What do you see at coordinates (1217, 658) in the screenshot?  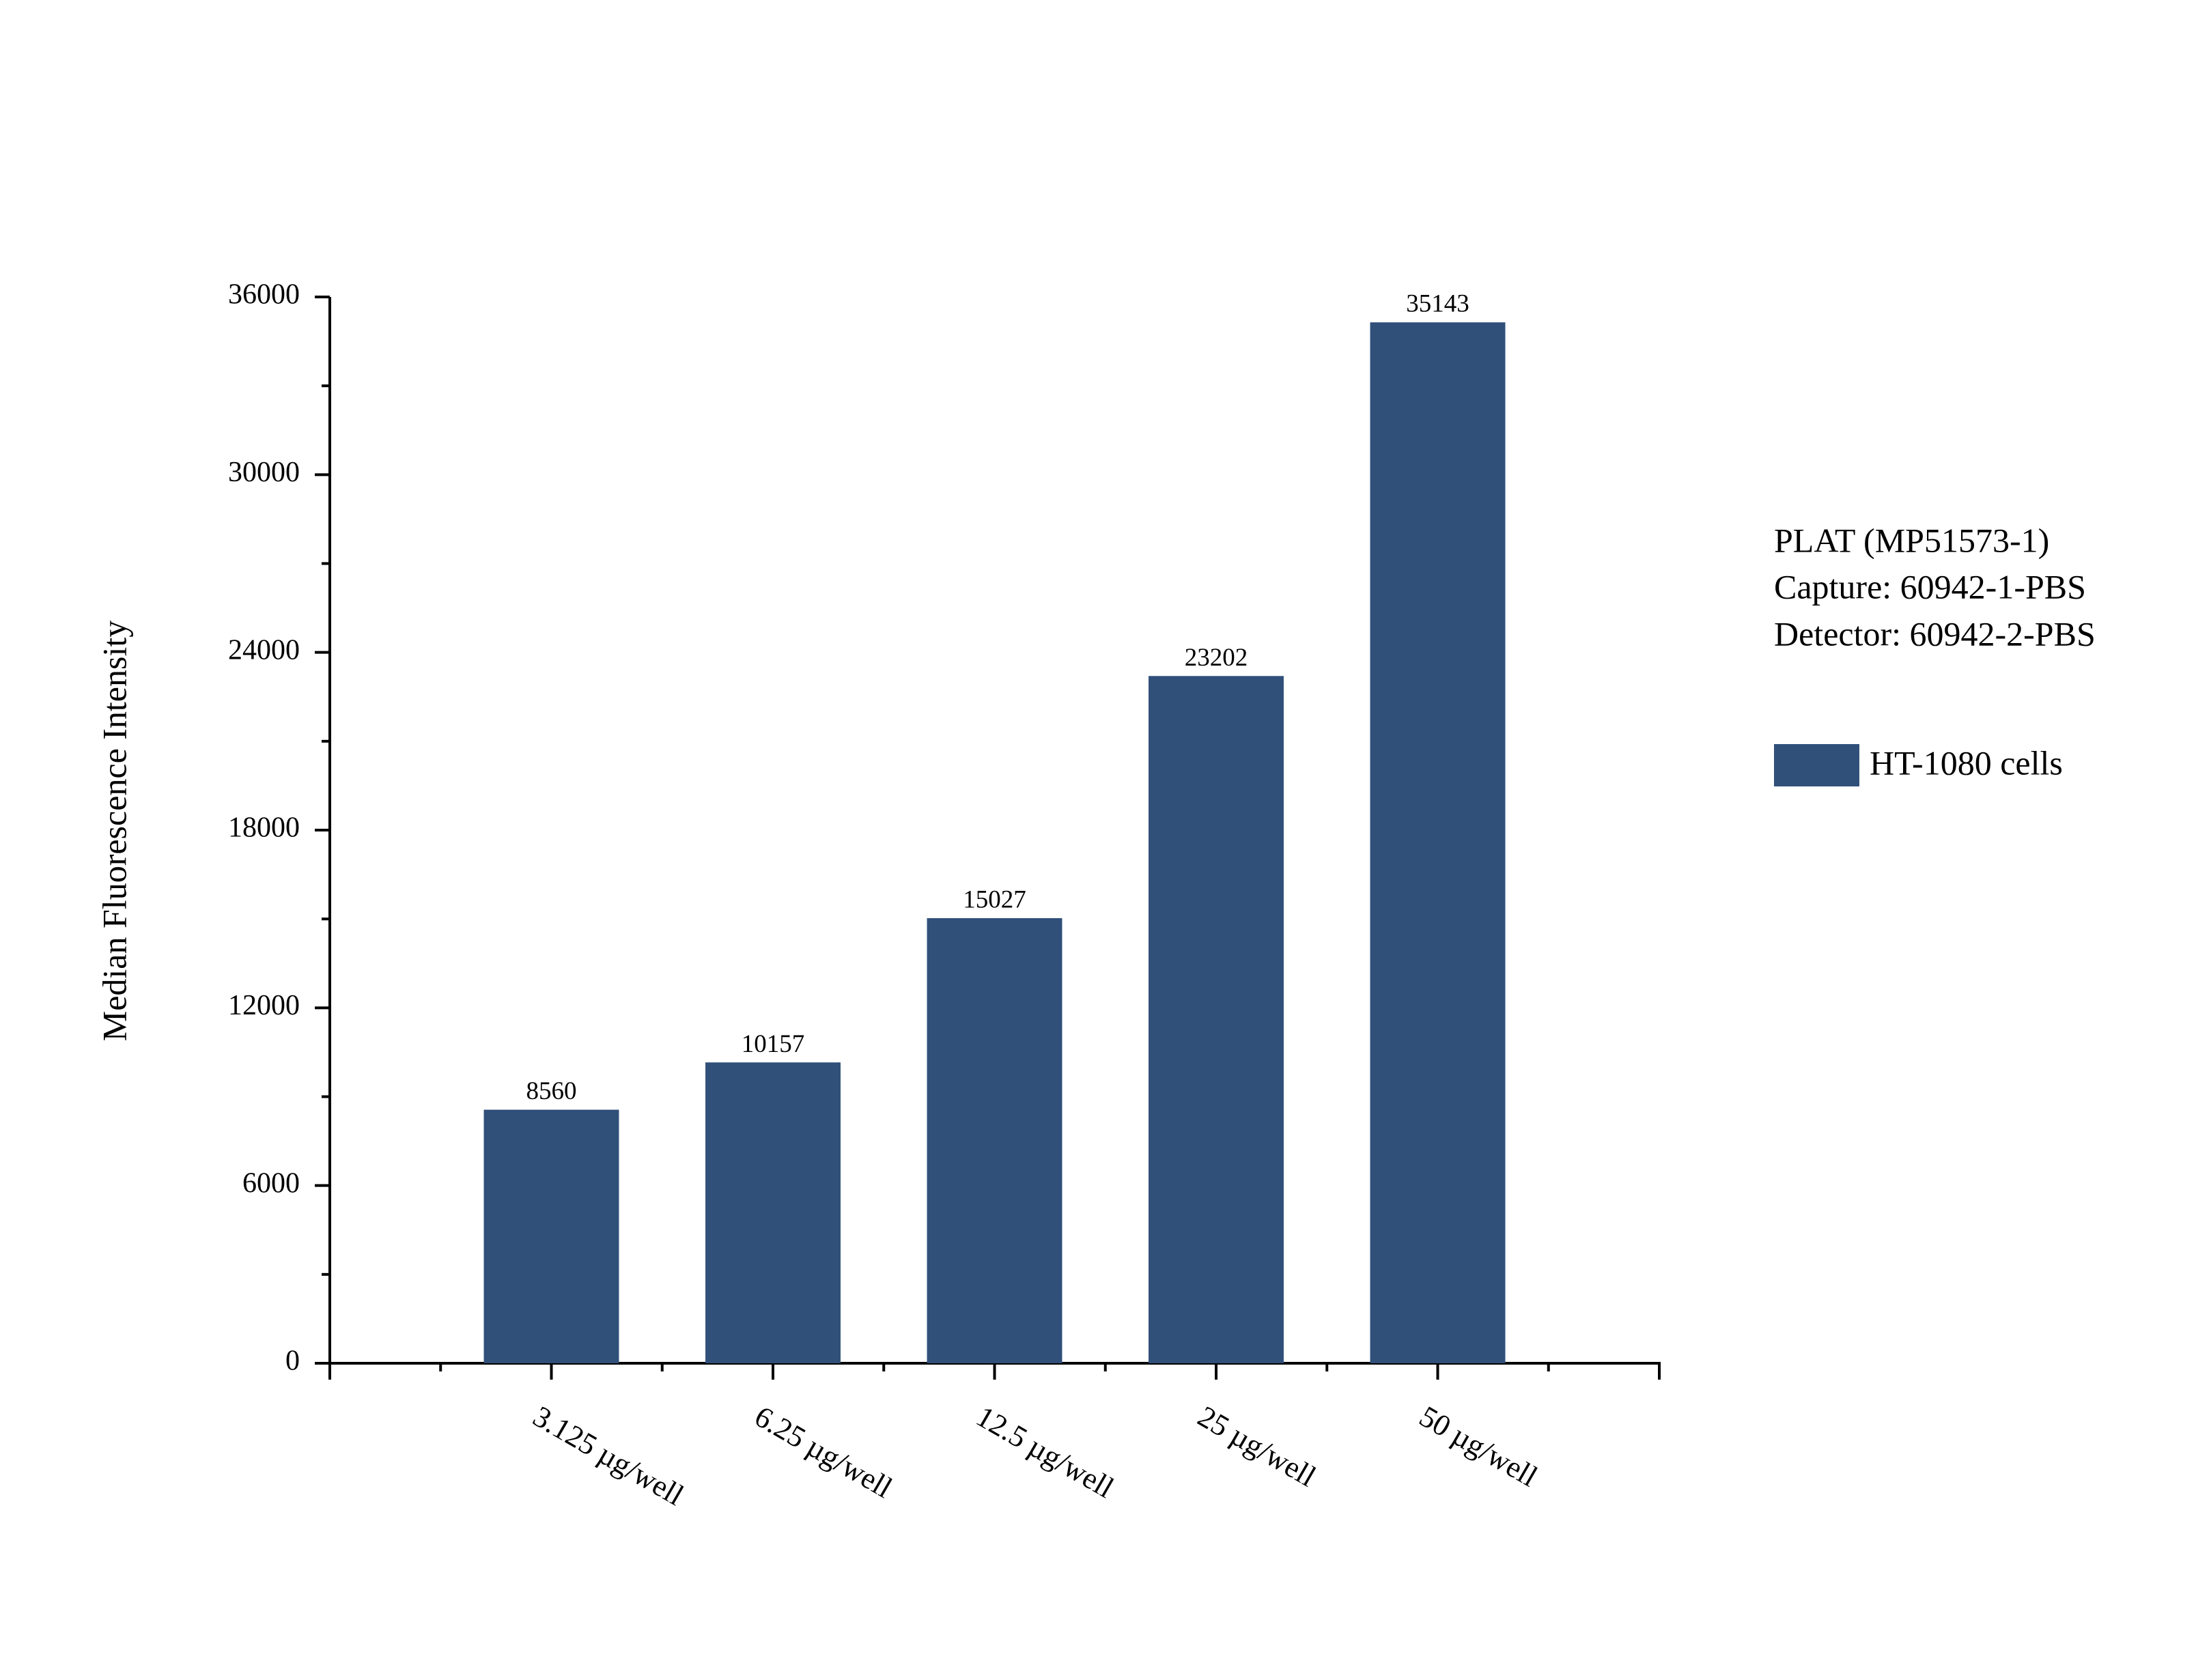 I see `value-label: 23202` at bounding box center [1217, 658].